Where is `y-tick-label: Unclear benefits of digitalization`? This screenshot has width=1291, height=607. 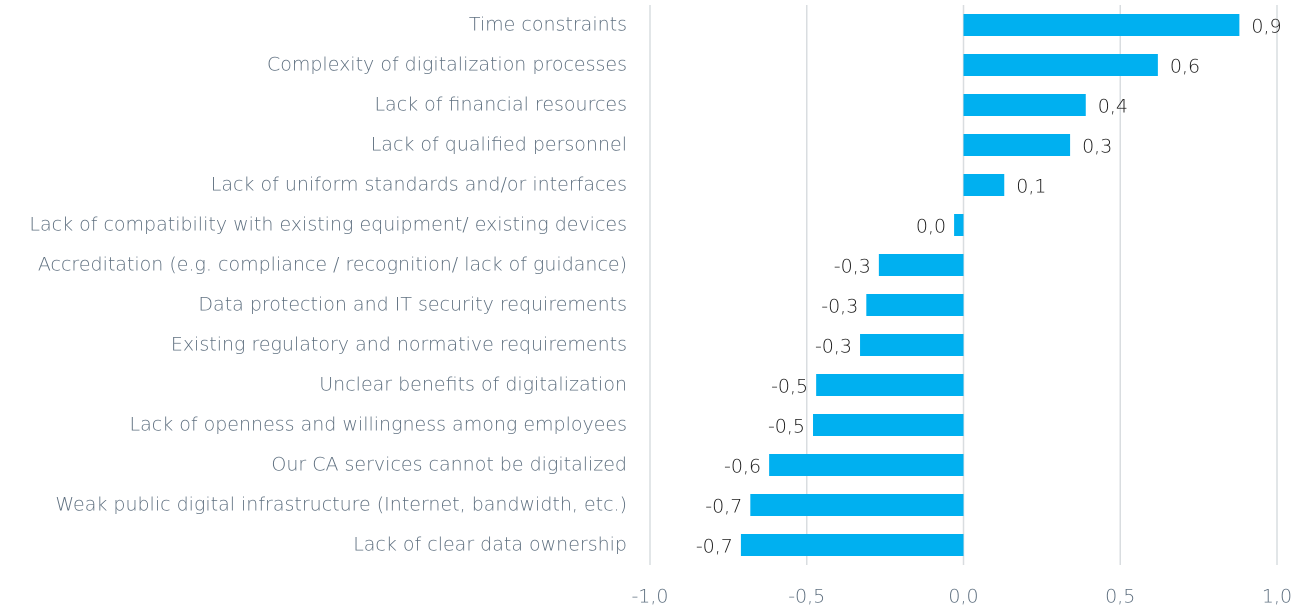
y-tick-label: Unclear benefits of digitalization is located at coordinates (473, 385).